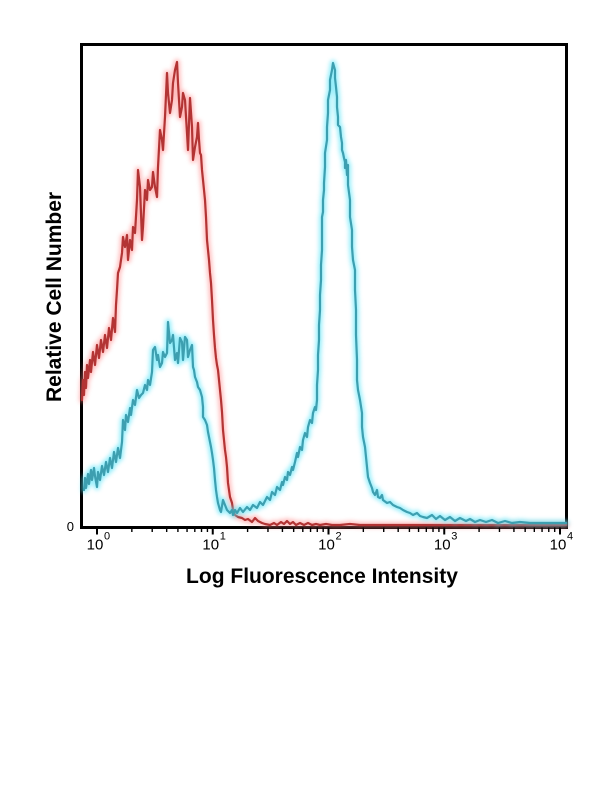 This screenshot has height=792, width=612. Describe the element at coordinates (338, 537) in the screenshot. I see `x-tick-label-exponent: 2` at that location.